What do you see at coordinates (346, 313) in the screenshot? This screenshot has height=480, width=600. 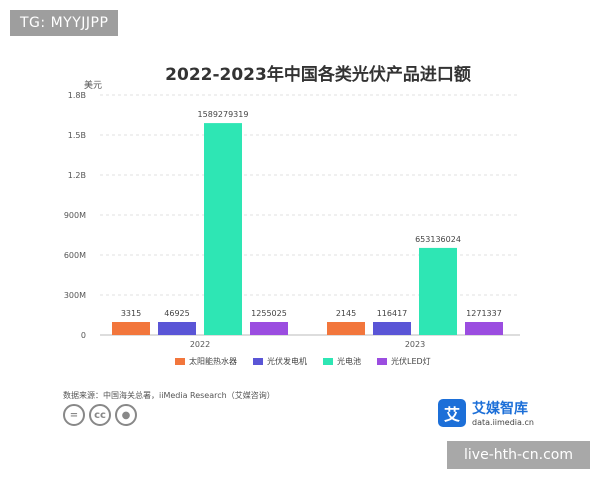 I see `bar-value-label: 2145` at bounding box center [346, 313].